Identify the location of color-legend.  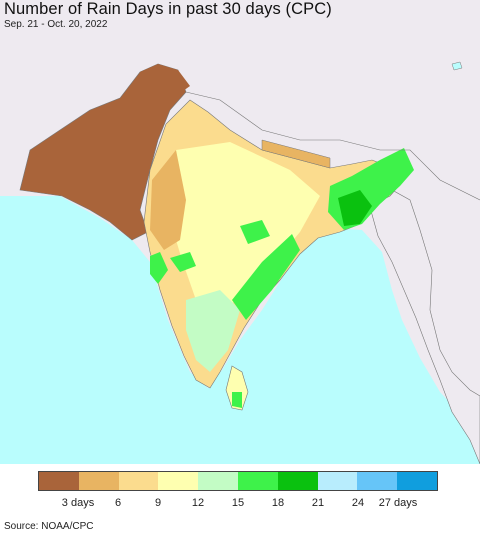
(238, 481).